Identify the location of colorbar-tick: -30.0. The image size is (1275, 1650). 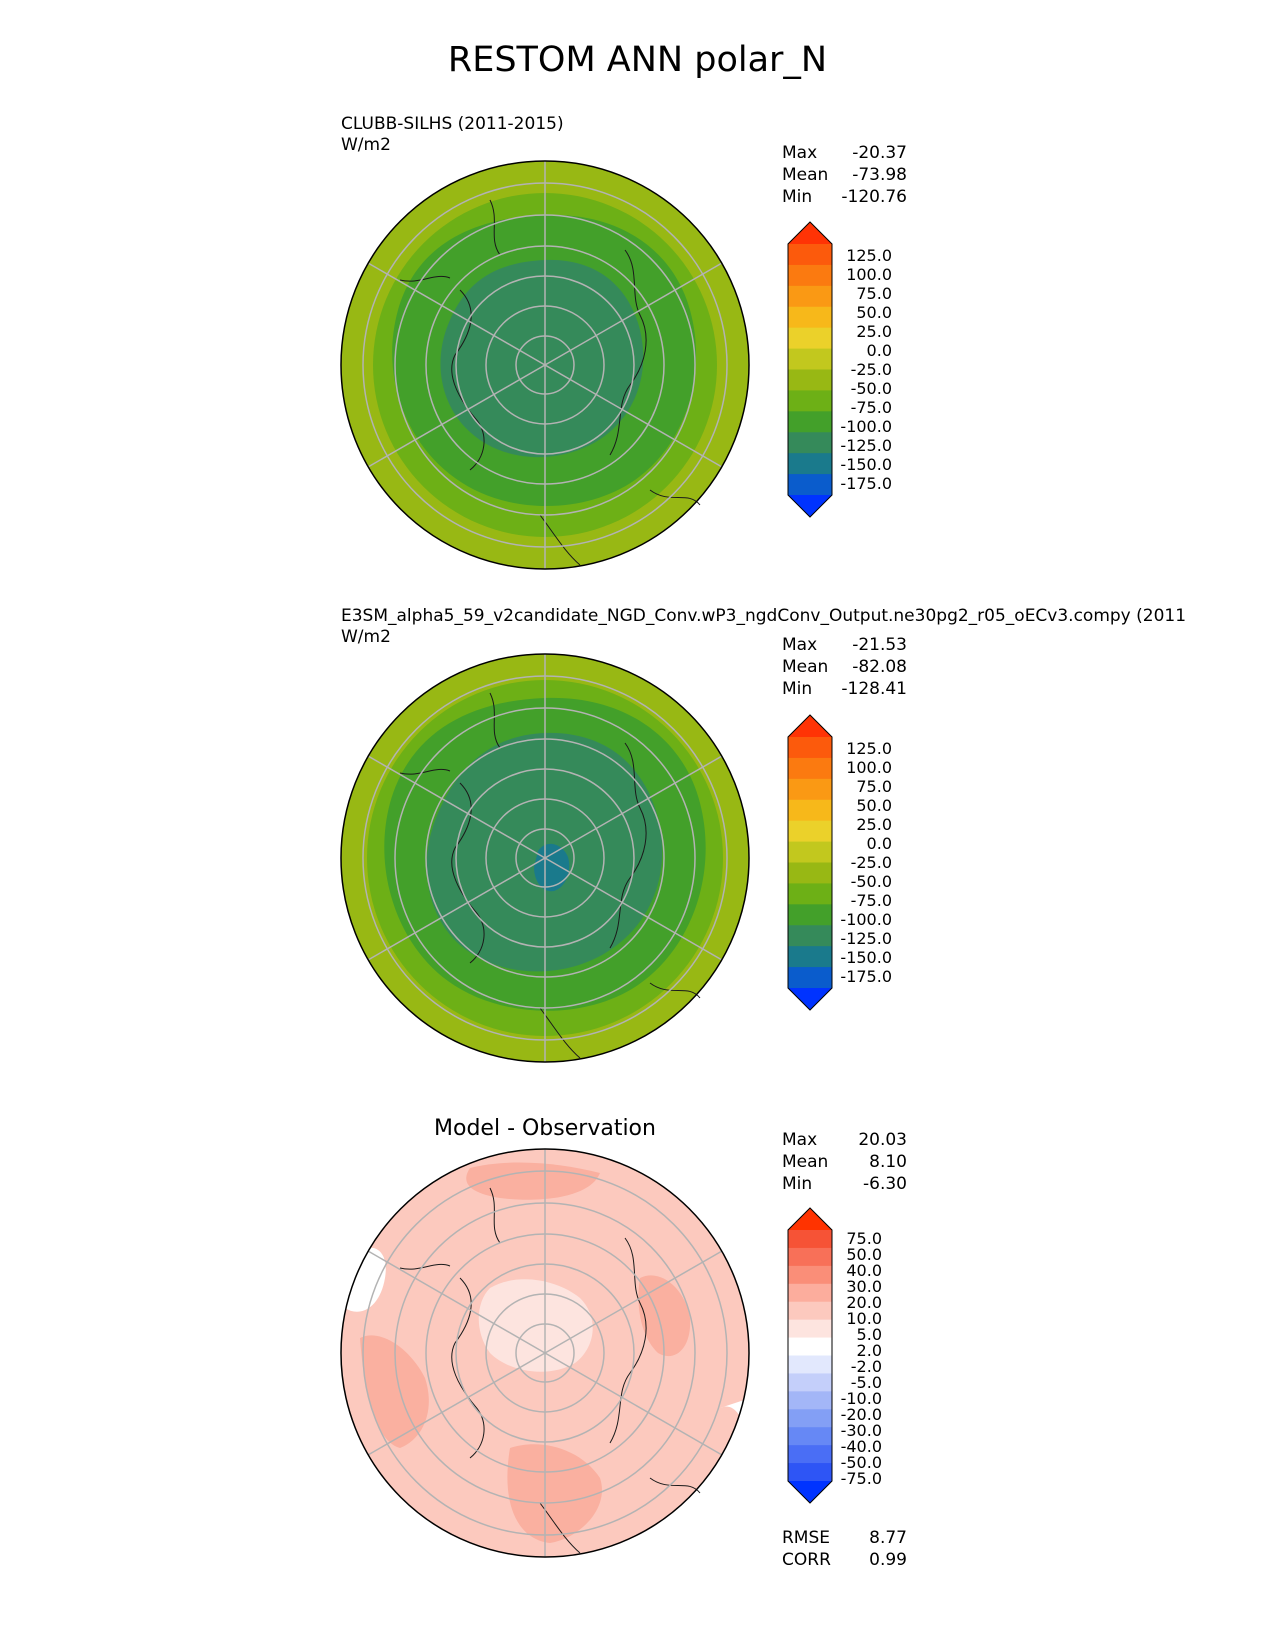
(861, 1430).